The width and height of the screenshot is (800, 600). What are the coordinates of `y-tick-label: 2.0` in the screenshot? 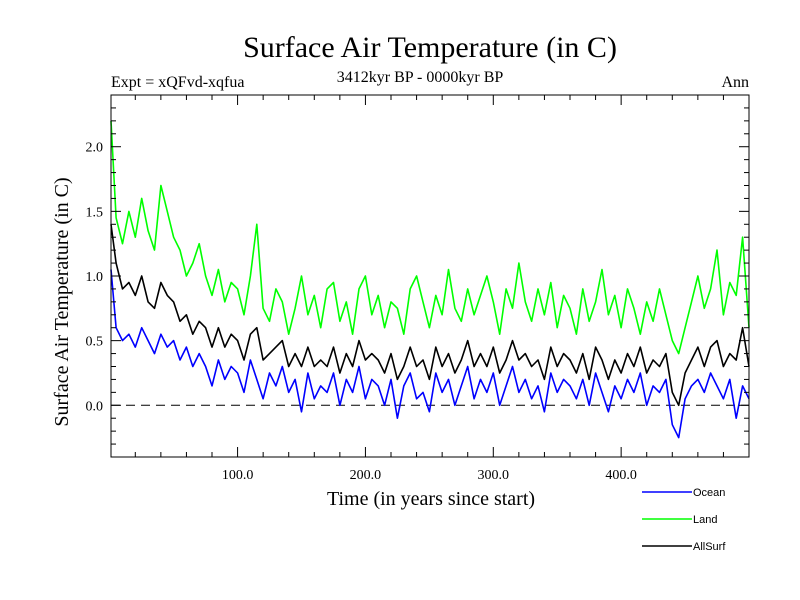 It's located at (95, 148).